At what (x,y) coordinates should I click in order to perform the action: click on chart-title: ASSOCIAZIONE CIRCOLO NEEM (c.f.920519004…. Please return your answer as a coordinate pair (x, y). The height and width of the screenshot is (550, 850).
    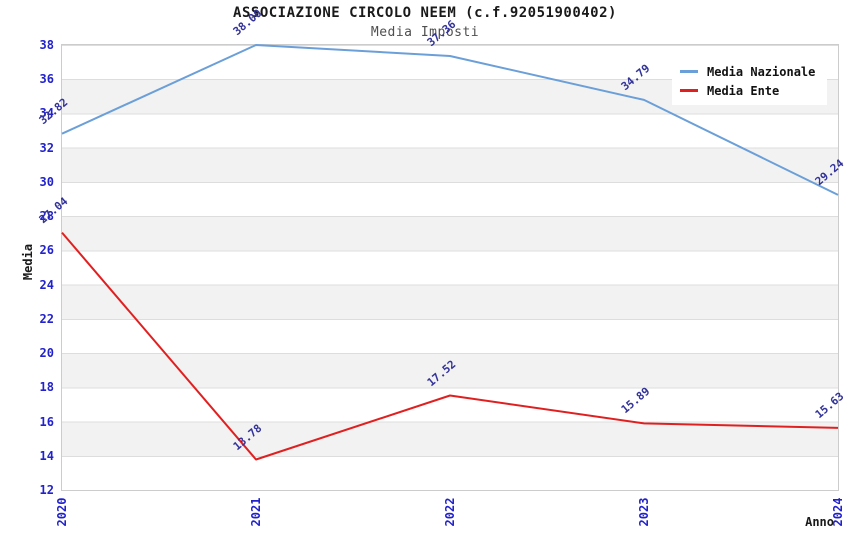
    Looking at the image, I should click on (425, 13).